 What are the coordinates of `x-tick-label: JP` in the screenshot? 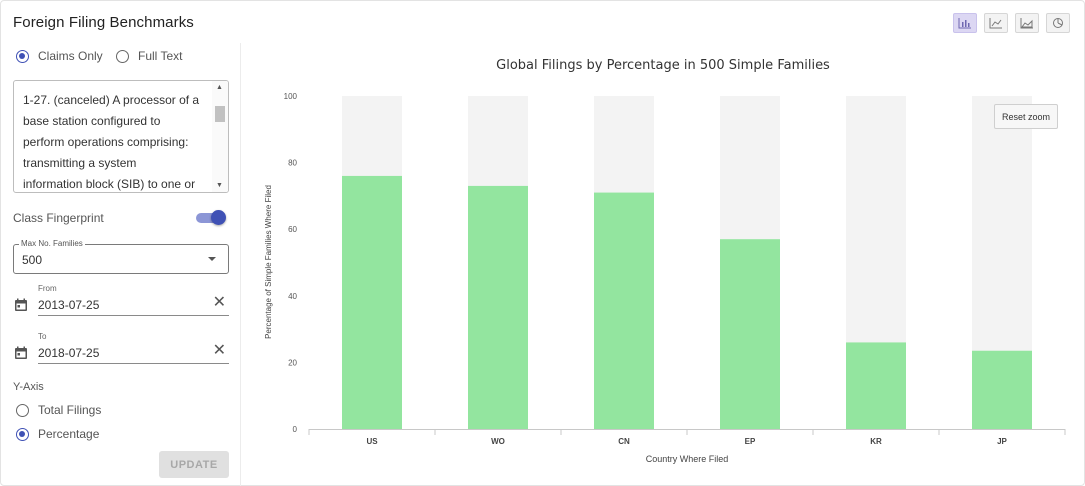 It's located at (1002, 441).